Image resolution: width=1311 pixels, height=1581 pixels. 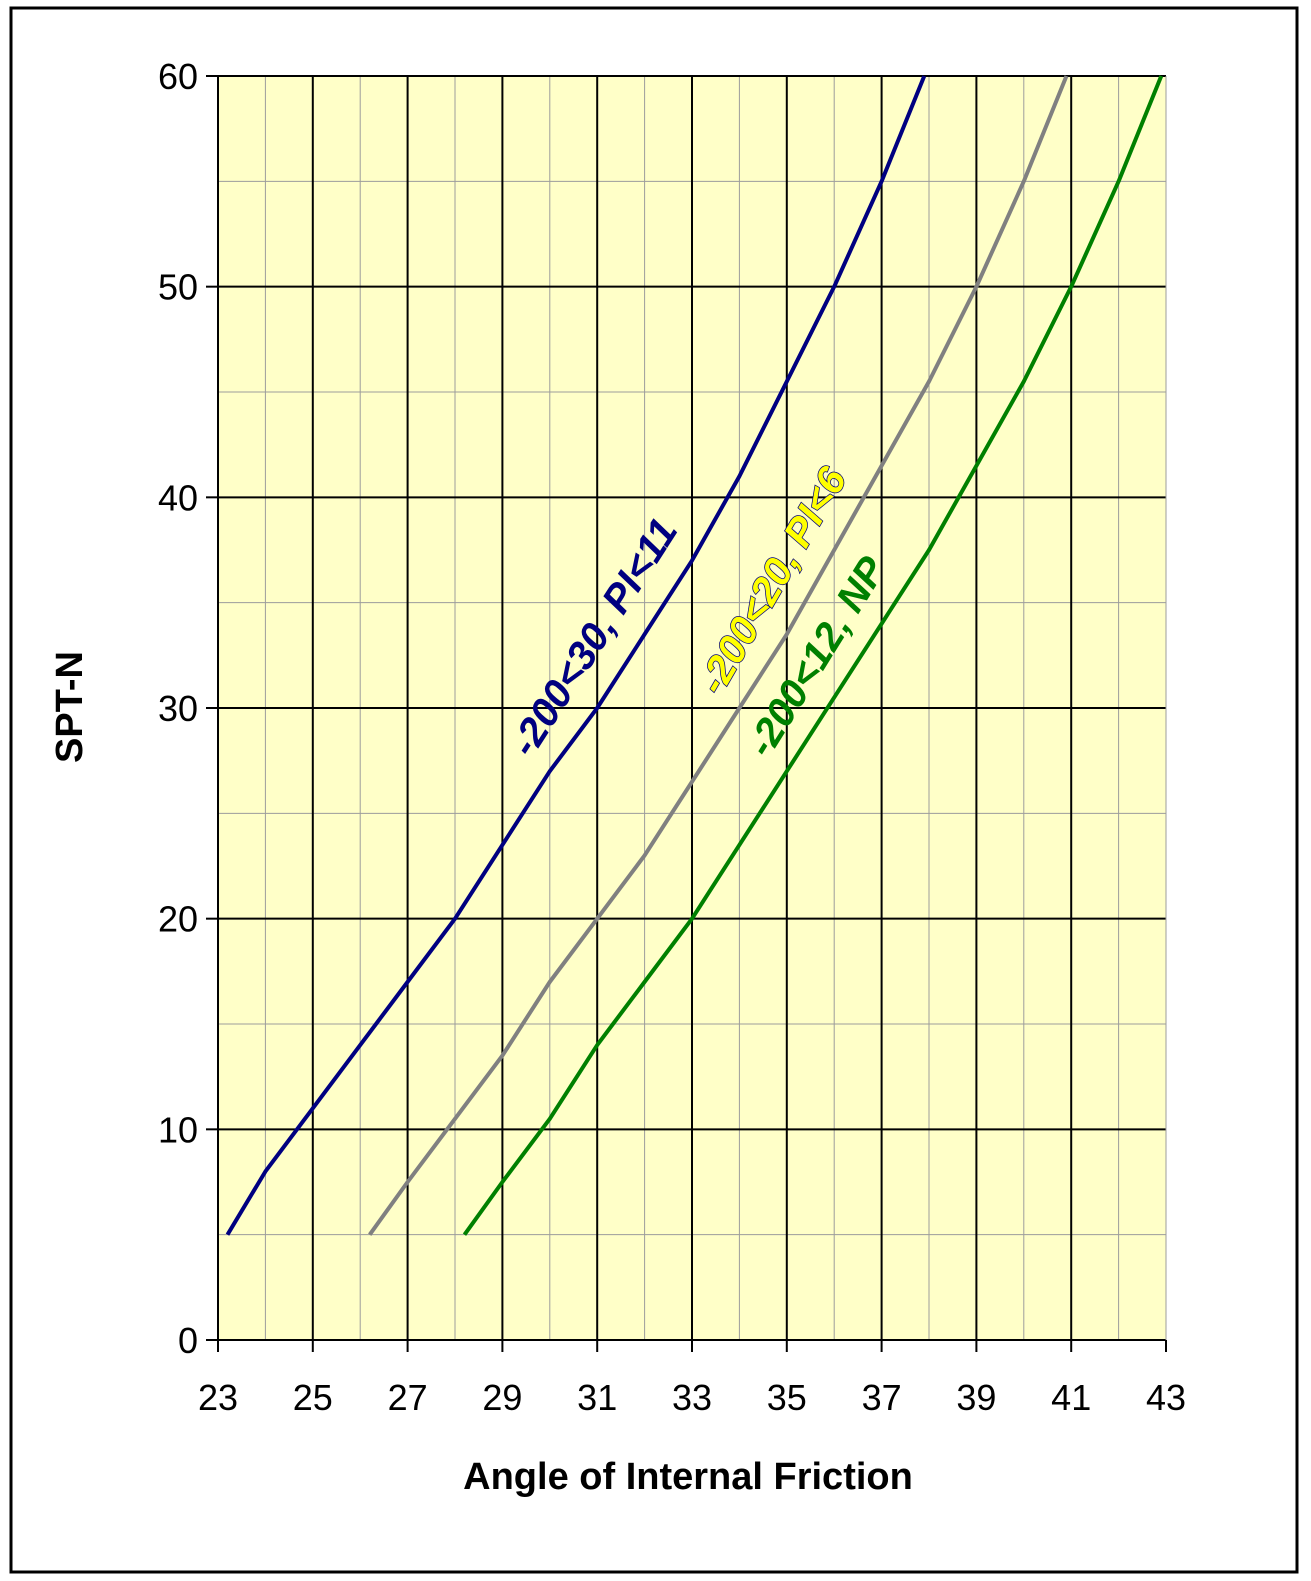 What do you see at coordinates (178, 919) in the screenshot?
I see `y-tick-label: 20` at bounding box center [178, 919].